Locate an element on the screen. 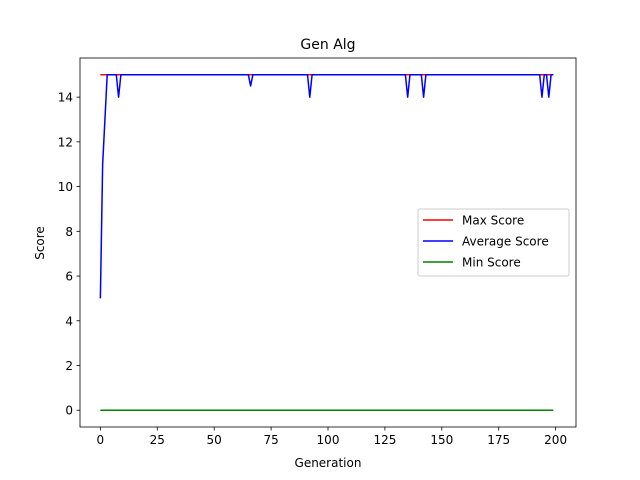  y-tick-label: 4 is located at coordinates (69, 321).